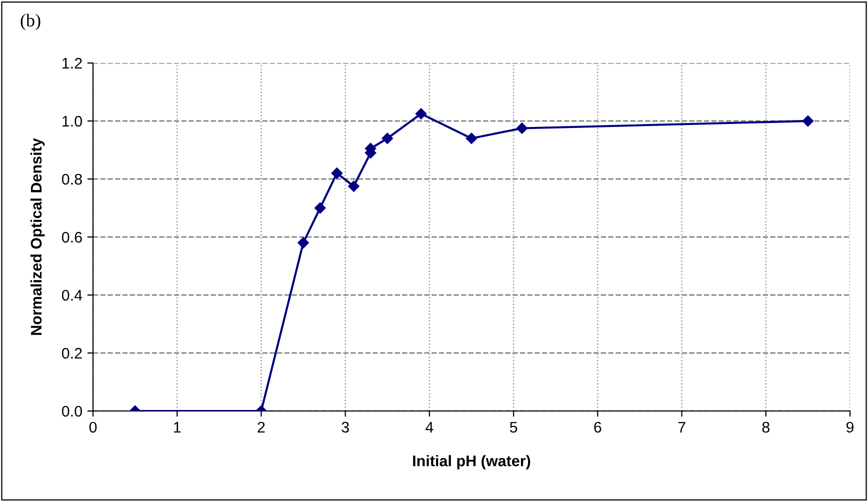 The image size is (868, 502). Describe the element at coordinates (766, 427) in the screenshot. I see `x-tick-label: 8` at that location.